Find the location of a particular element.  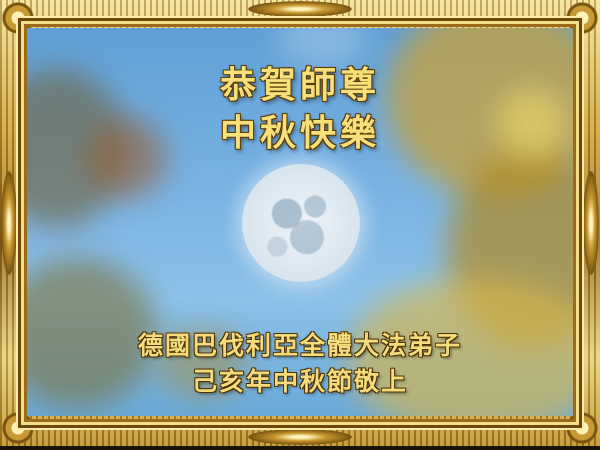

greeting-line-1: 德國巴伐利亞全體大法弟子 is located at coordinates (299, 345).